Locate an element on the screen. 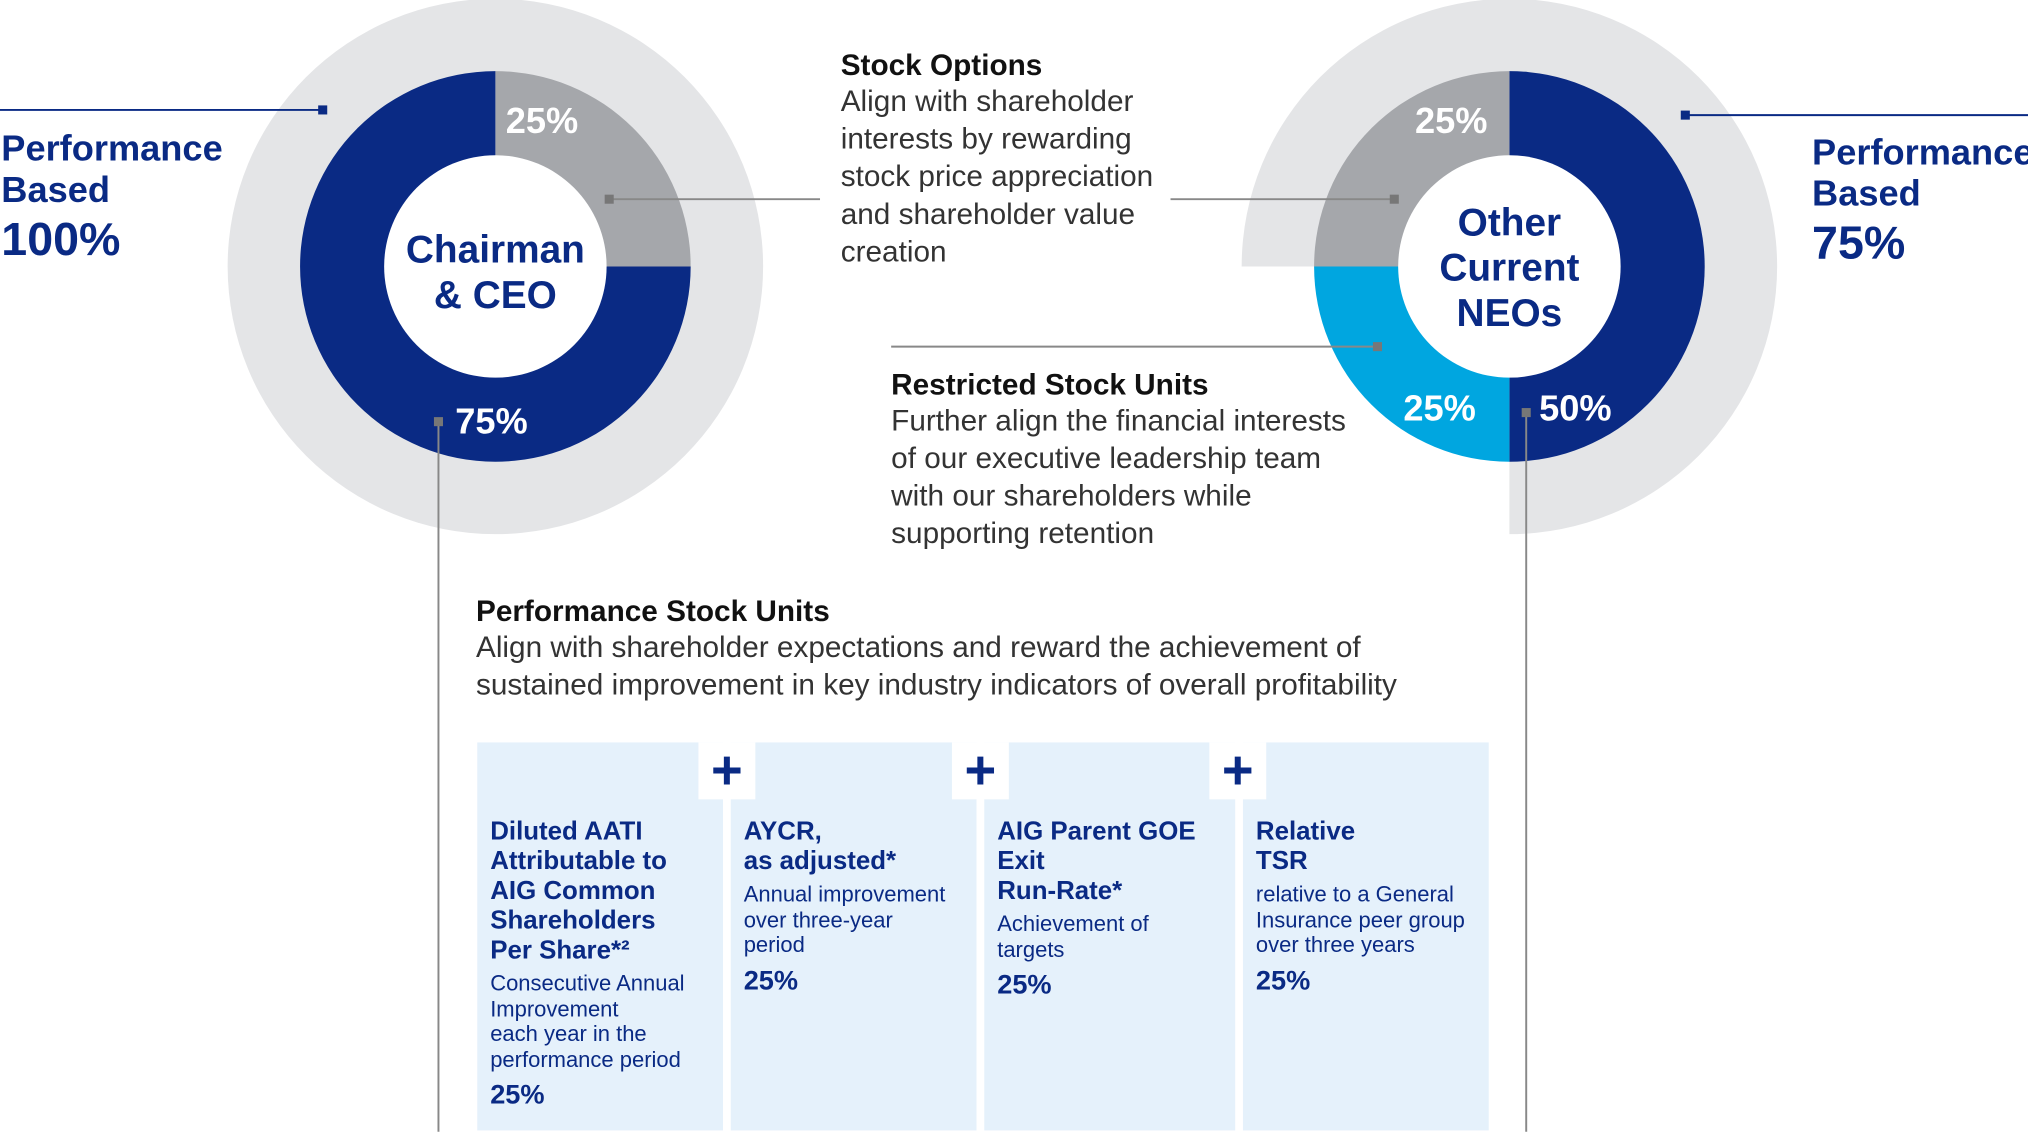  rsu-line-2: of our executive leadership team is located at coordinates (1106, 458).